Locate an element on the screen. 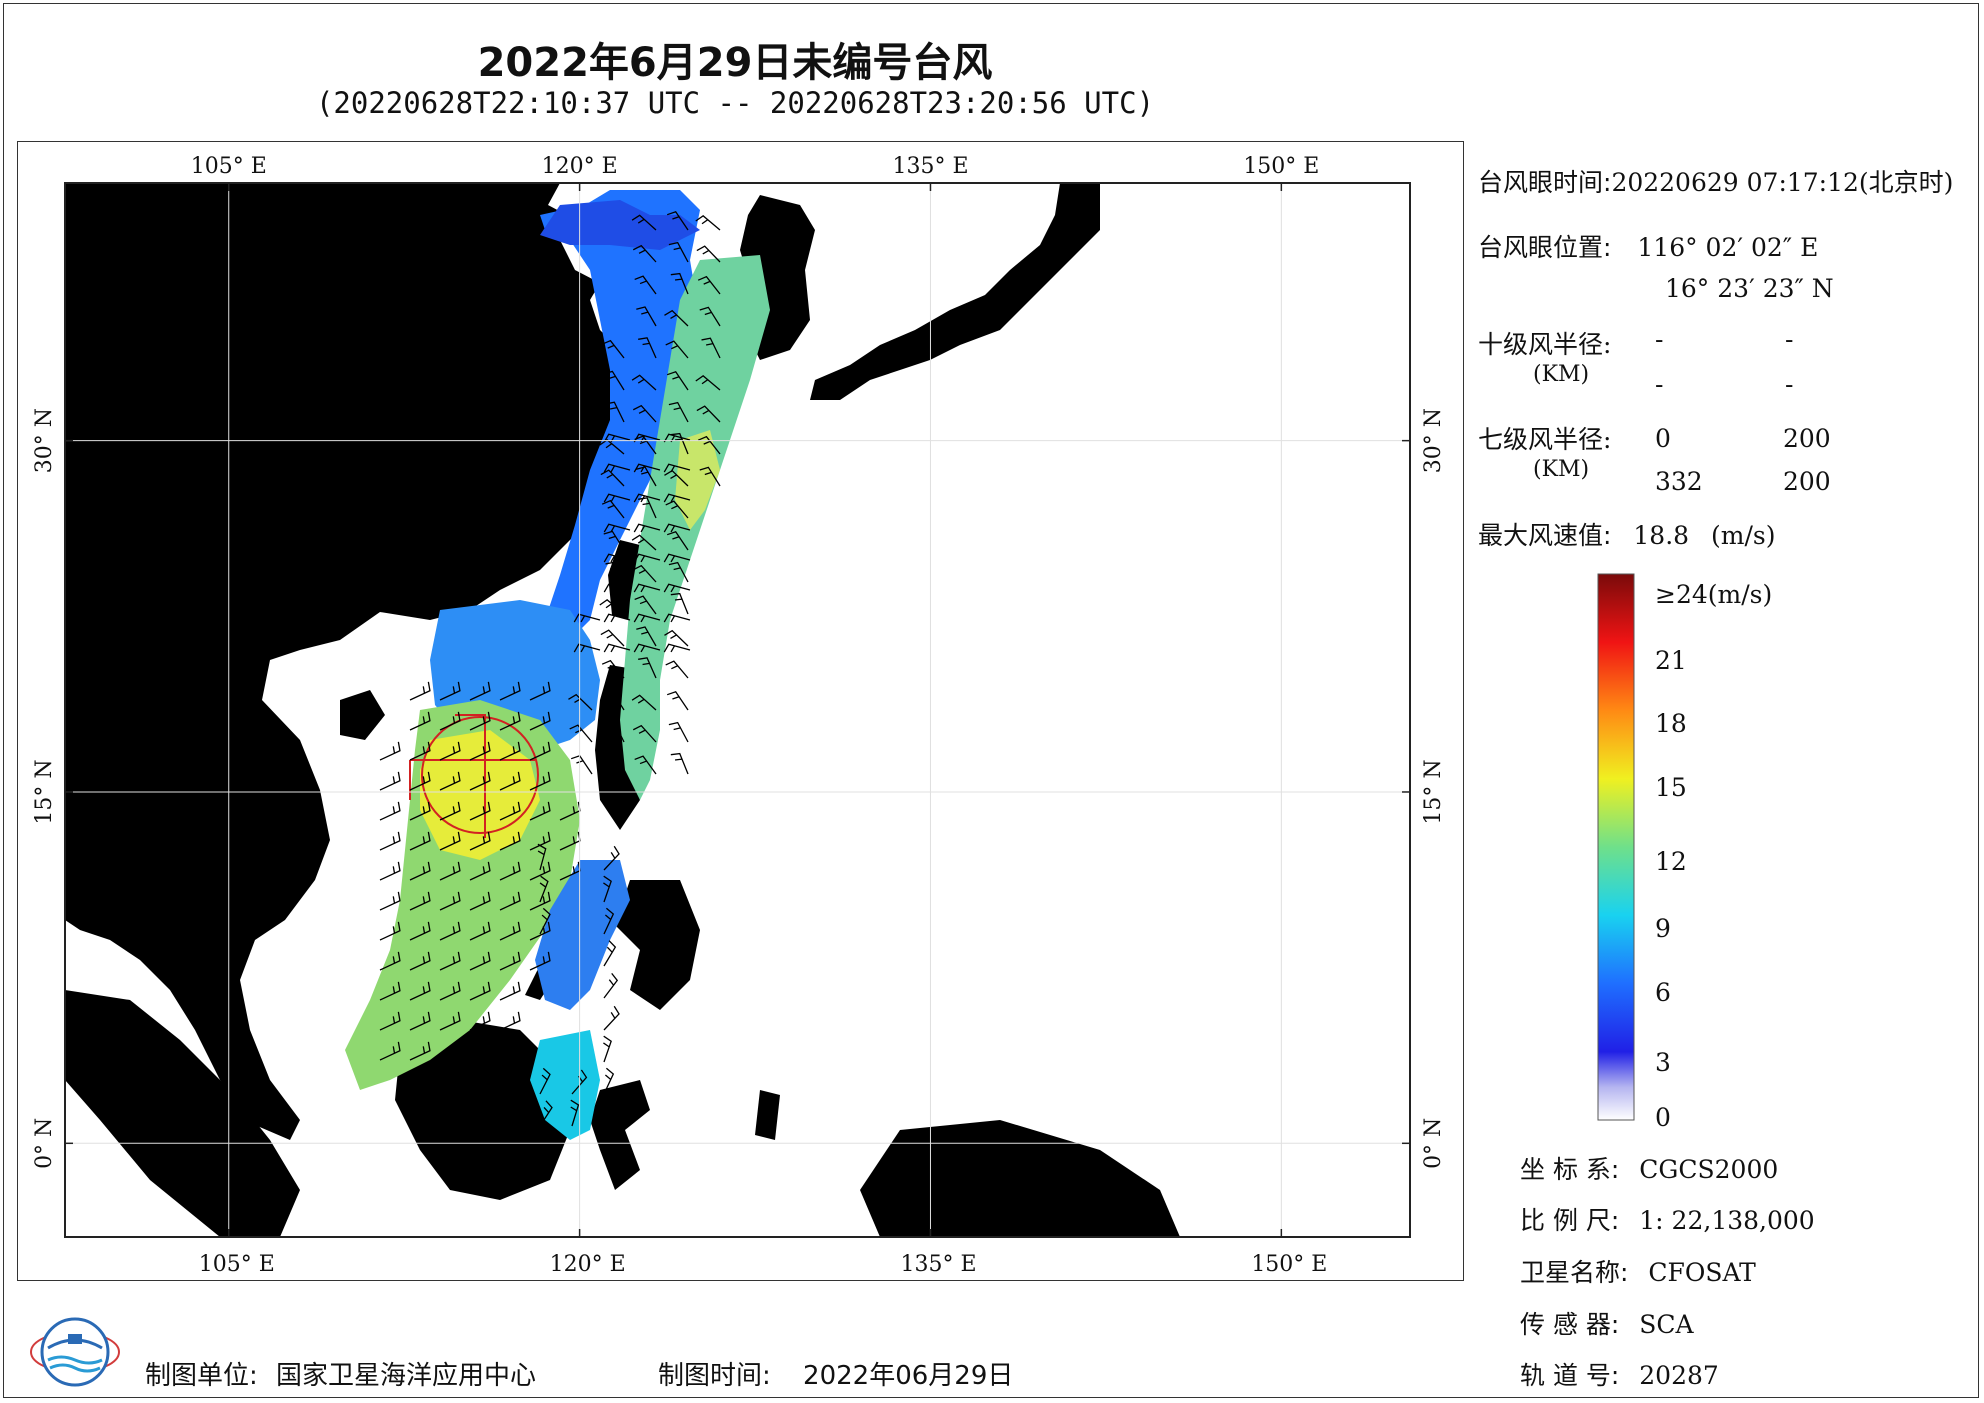 The width and height of the screenshot is (1984, 1403). eye-longitude: 116° 02′ 02″ E is located at coordinates (1728, 247).